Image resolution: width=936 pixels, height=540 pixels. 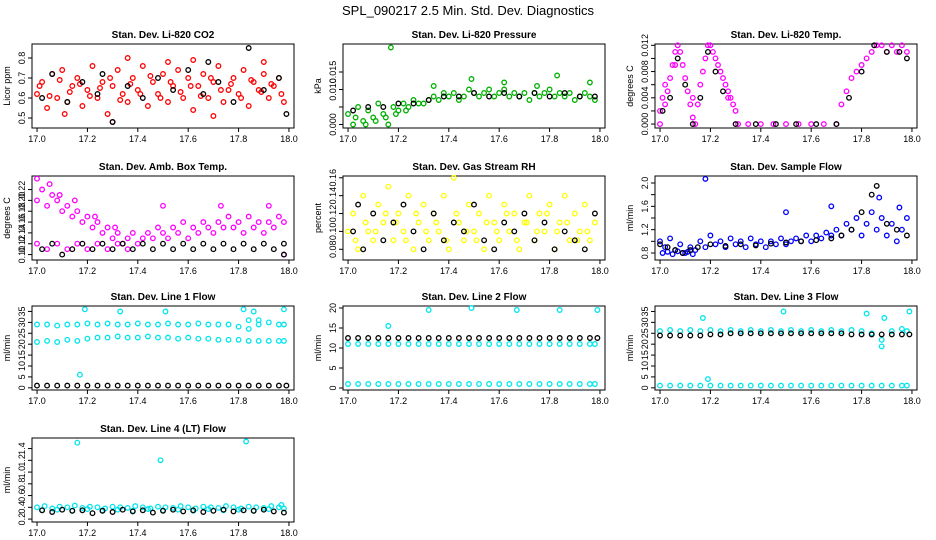 What do you see at coordinates (163, 429) in the screenshot?
I see `panel-title: Stan. Dev. Line 4 (LT) Flow` at bounding box center [163, 429].